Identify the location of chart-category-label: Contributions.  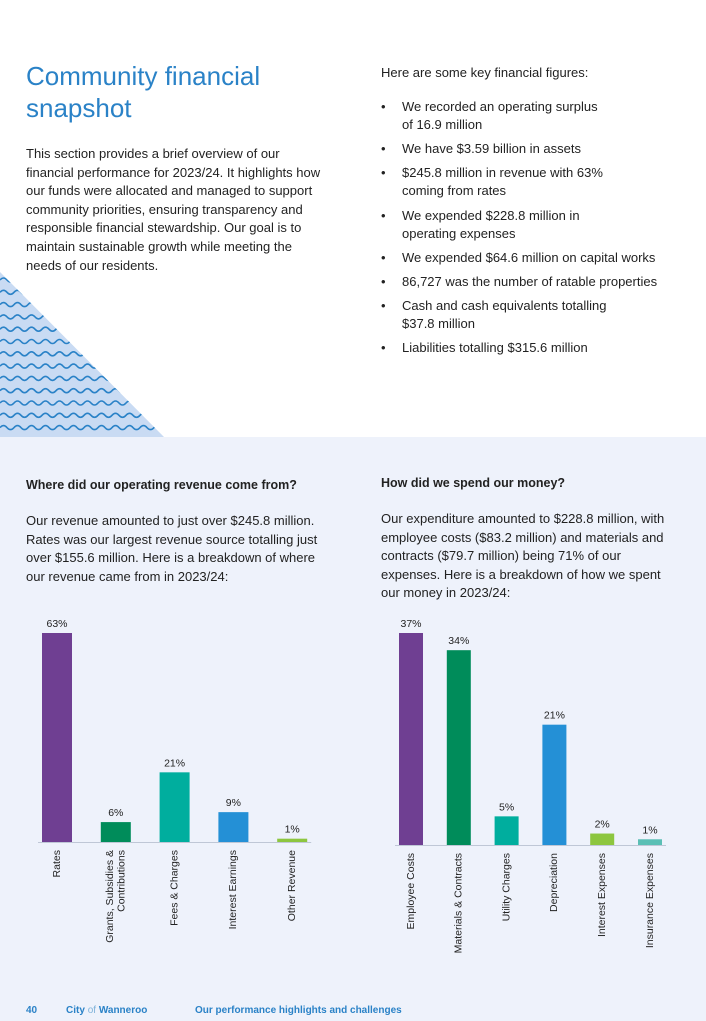
(121, 881).